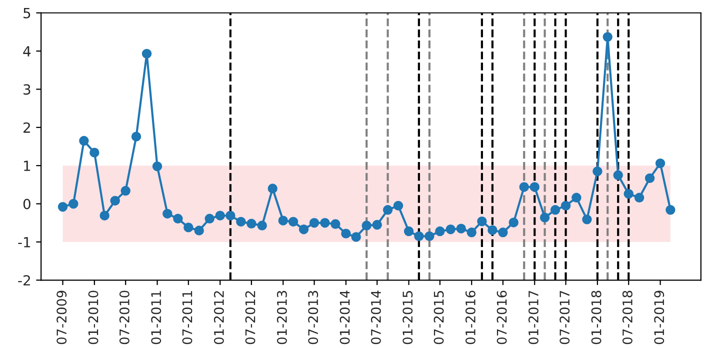  Describe the element at coordinates (250, 317) in the screenshot. I see `x-tick-label: 07-2012` at that location.